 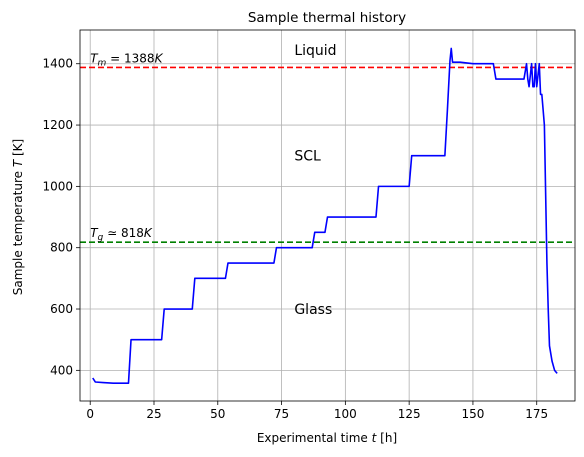 What do you see at coordinates (375, 438) in the screenshot?
I see `x-axis-title-var: t` at bounding box center [375, 438].